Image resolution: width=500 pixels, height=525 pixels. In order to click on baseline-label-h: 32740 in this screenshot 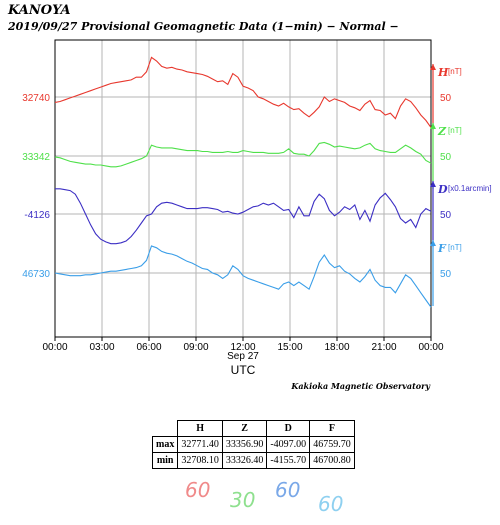, I will do `click(36, 98)`.